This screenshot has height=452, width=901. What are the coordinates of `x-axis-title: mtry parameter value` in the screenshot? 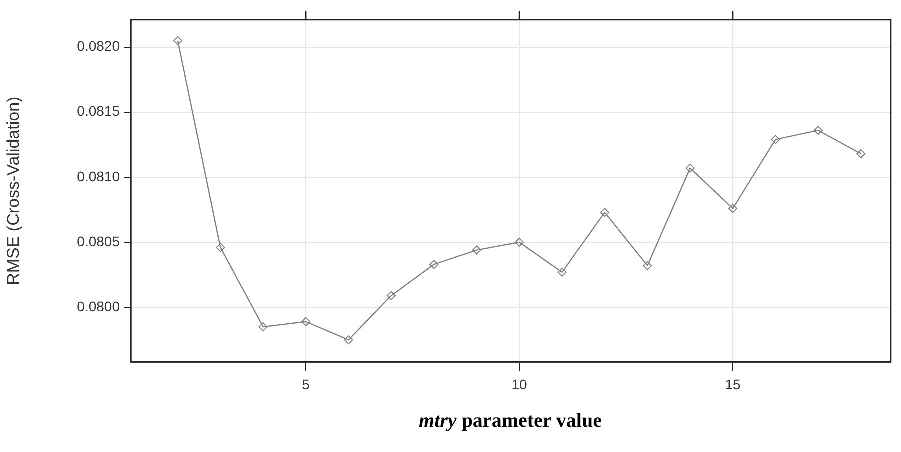 It's located at (510, 421).